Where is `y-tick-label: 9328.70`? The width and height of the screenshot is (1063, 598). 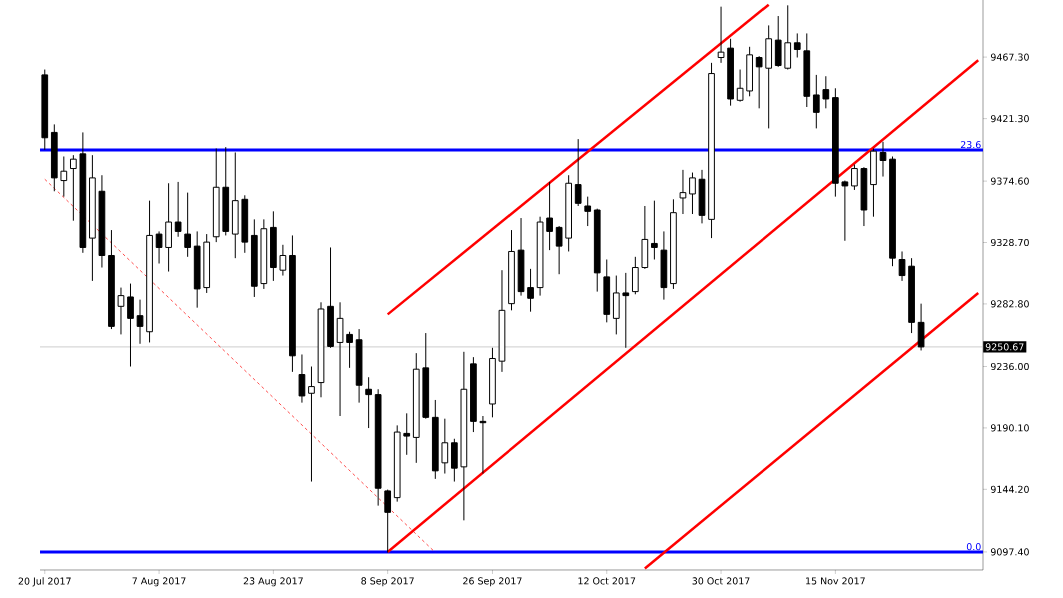 y-tick-label: 9328.70 is located at coordinates (1009, 242).